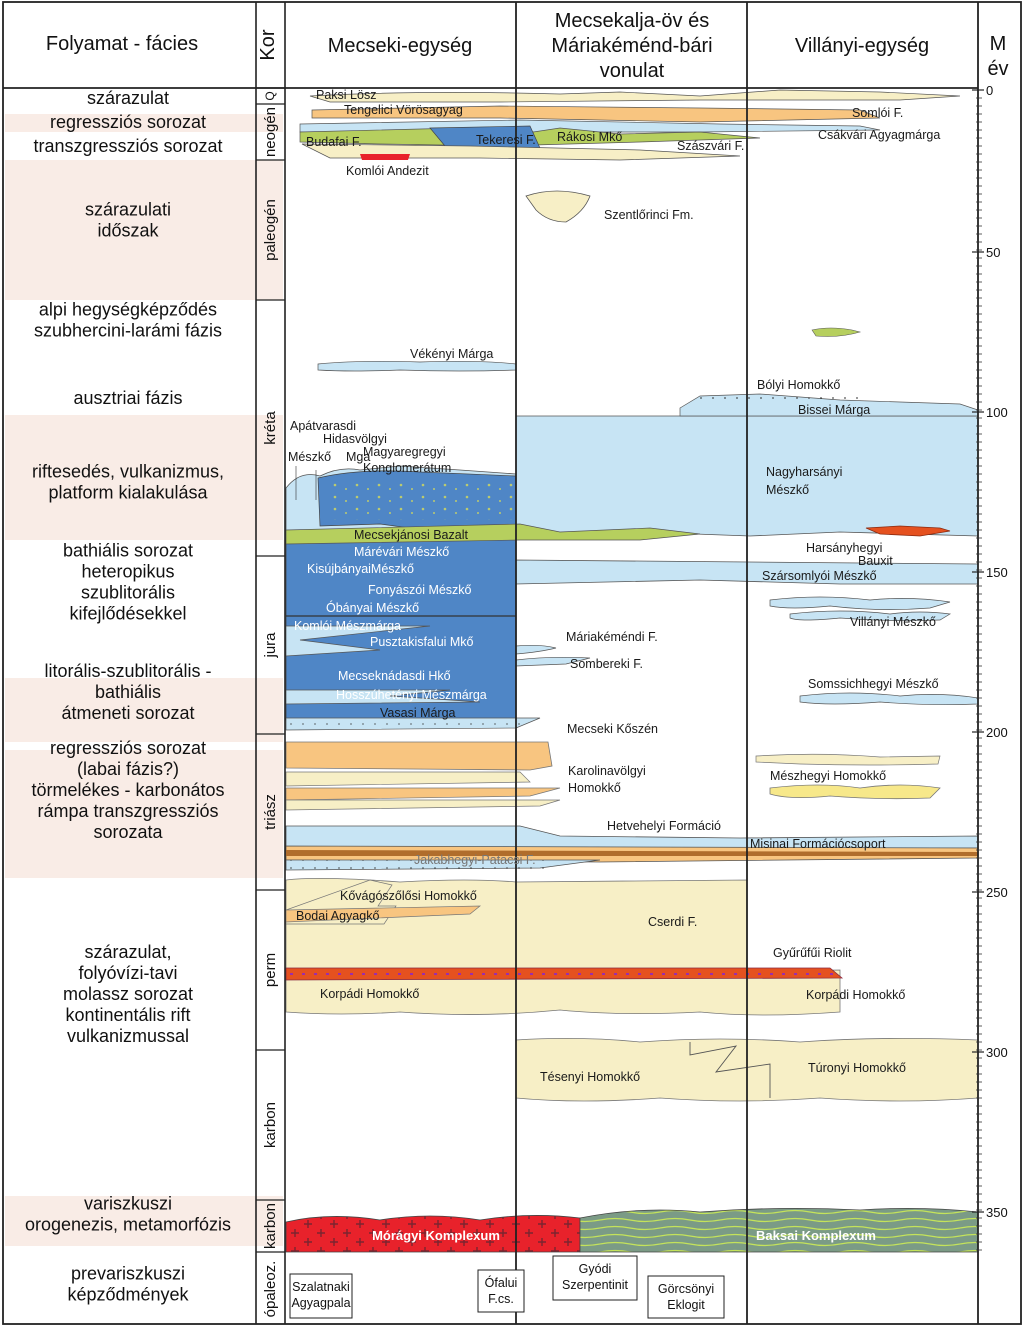 This screenshot has width=1024, height=1326. I want to click on process-label: szublitorális, so click(128, 593).